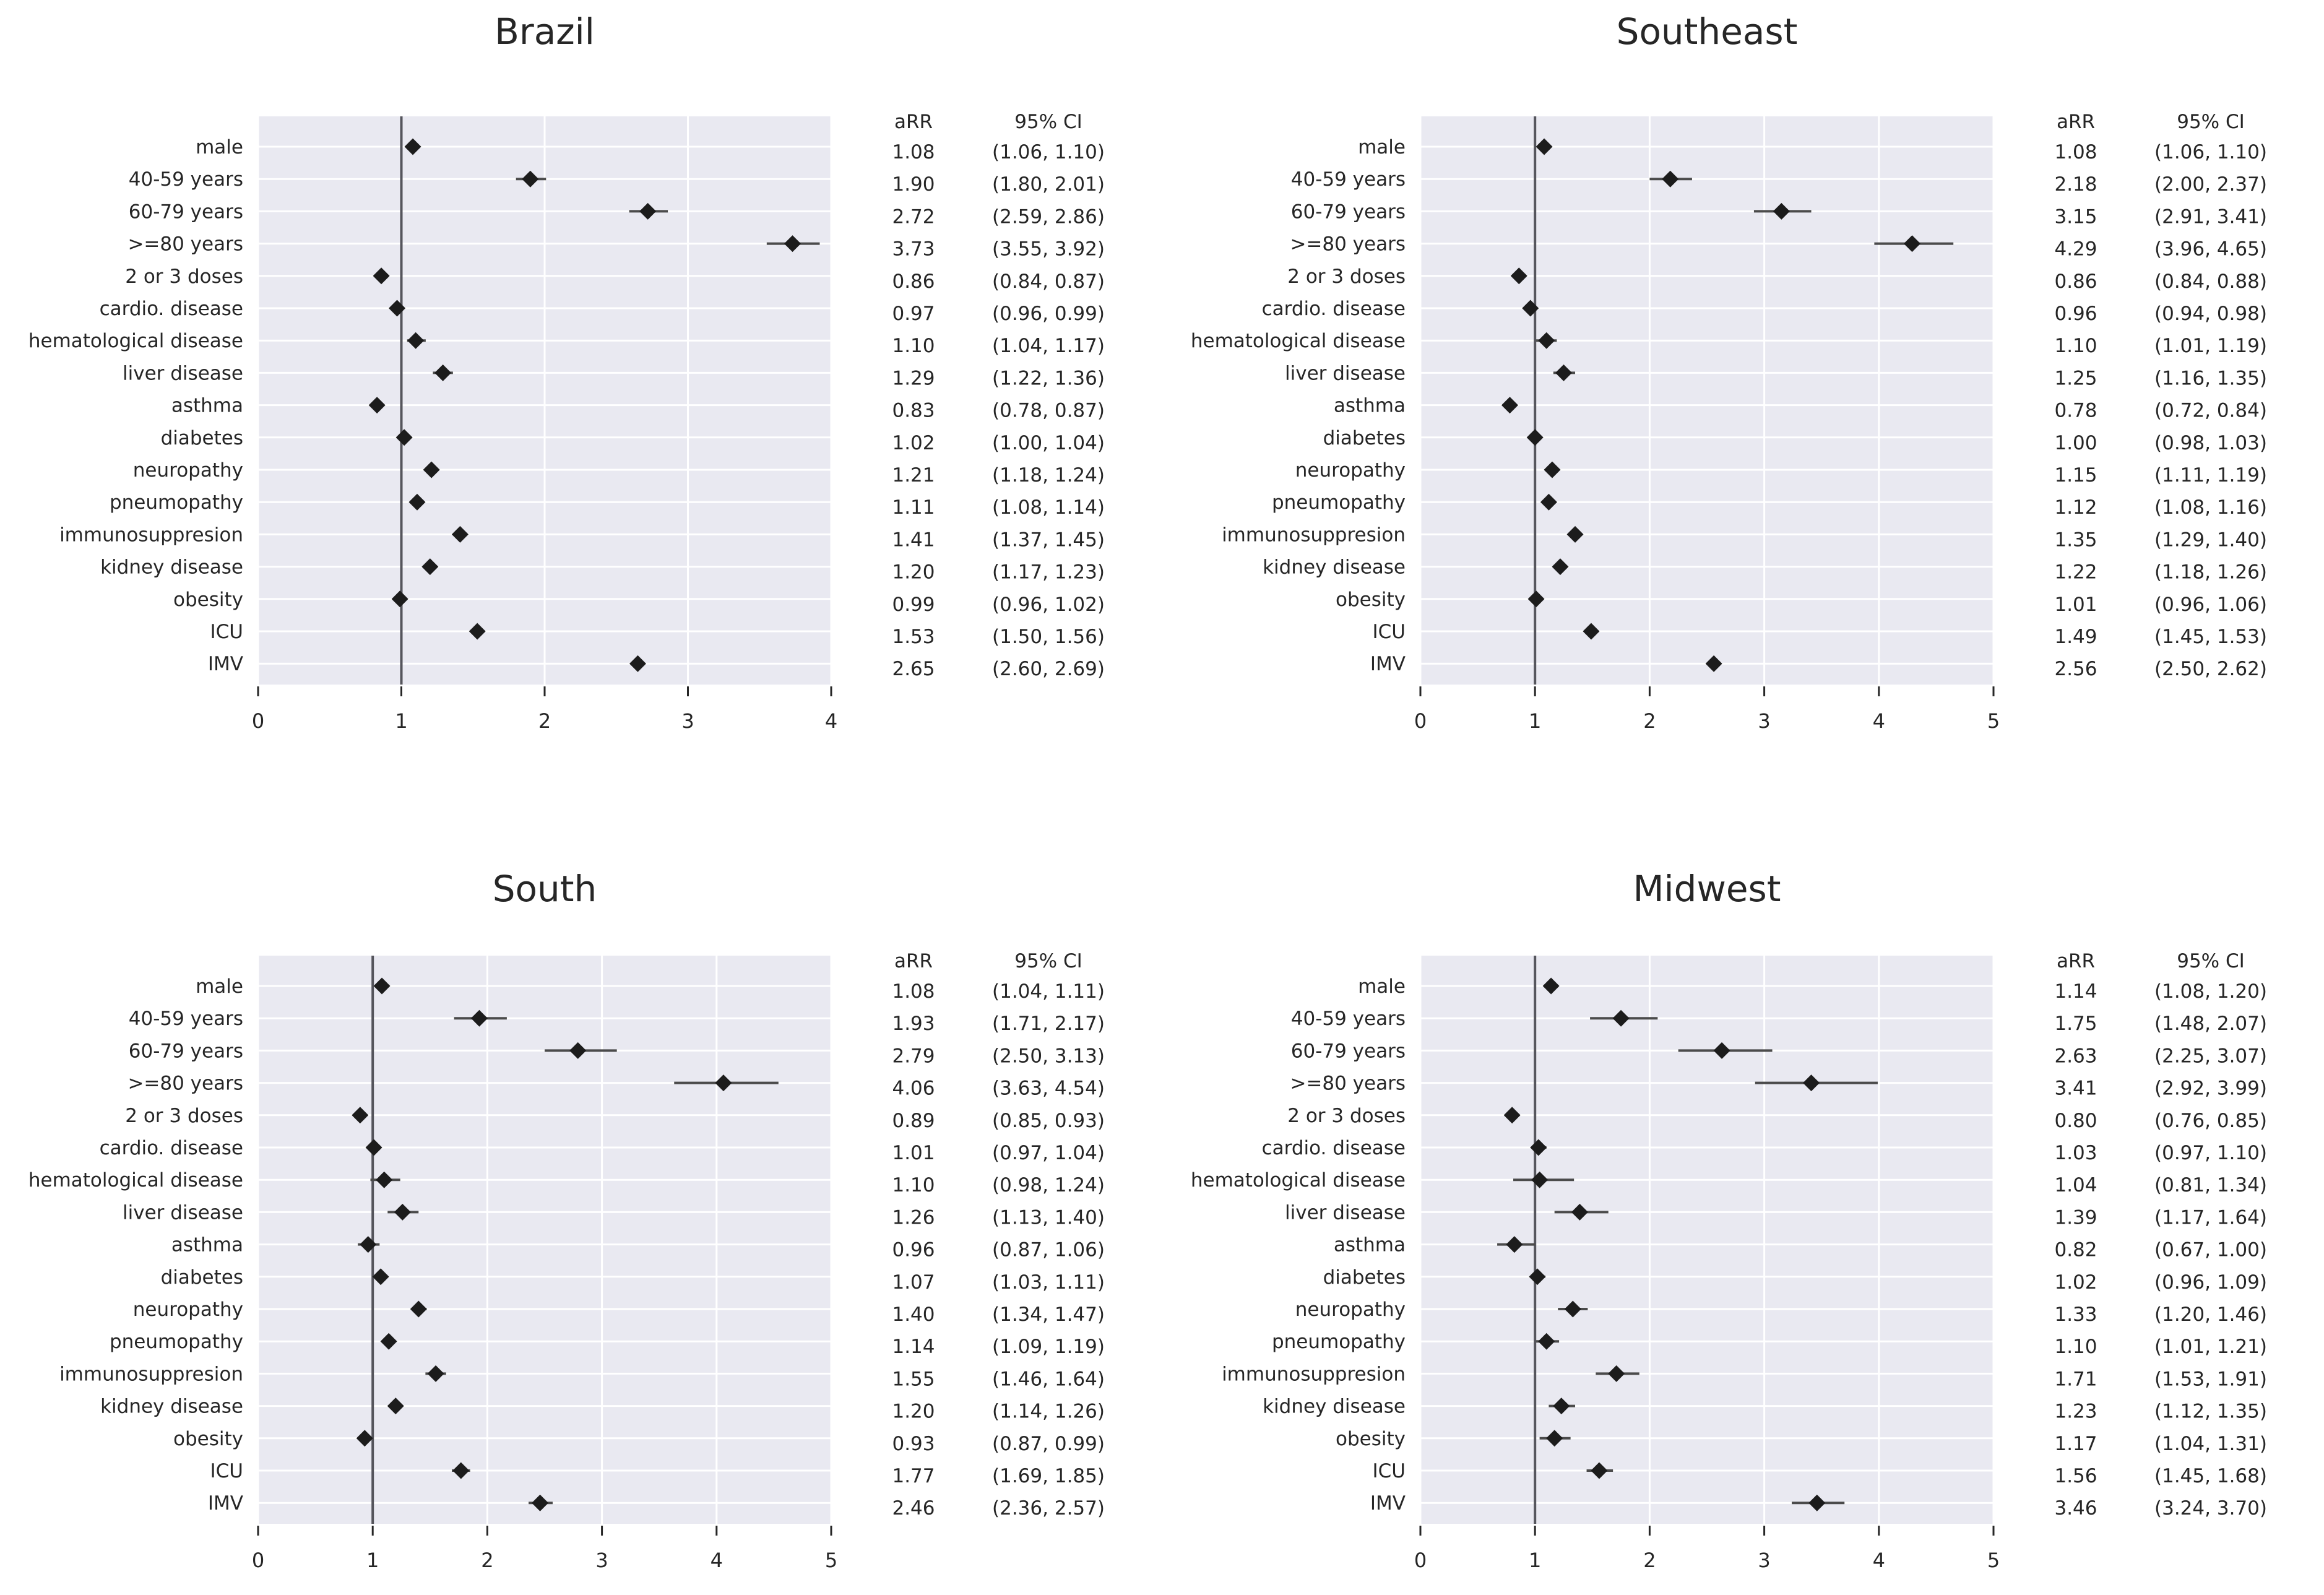 The width and height of the screenshot is (2324, 1595). What do you see at coordinates (487, 1561) in the screenshot?
I see `x-tick-label: 2` at bounding box center [487, 1561].